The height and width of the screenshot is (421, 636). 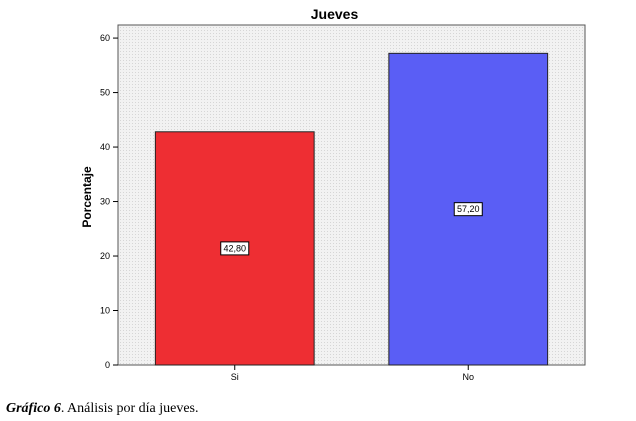 What do you see at coordinates (33, 408) in the screenshot?
I see `caption-label: Gráfico 6` at bounding box center [33, 408].